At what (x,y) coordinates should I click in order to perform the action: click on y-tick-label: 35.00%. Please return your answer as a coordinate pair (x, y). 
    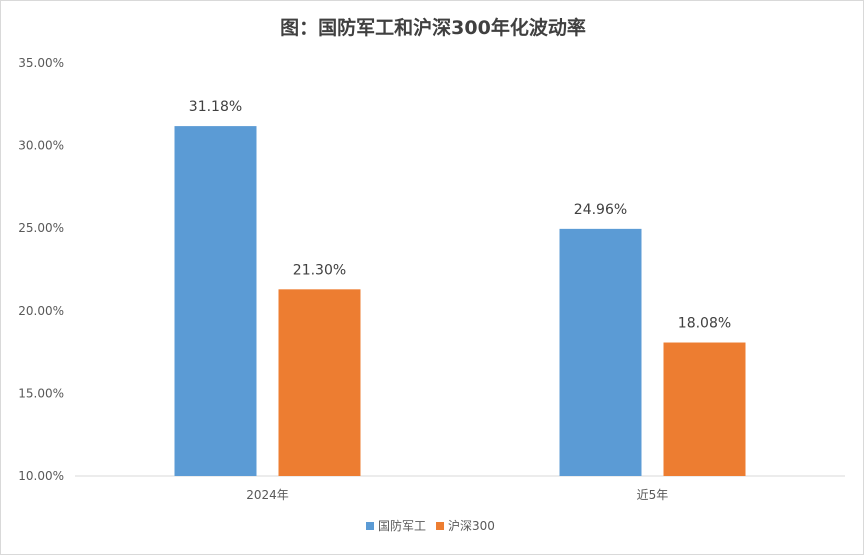
    Looking at the image, I should click on (41, 63).